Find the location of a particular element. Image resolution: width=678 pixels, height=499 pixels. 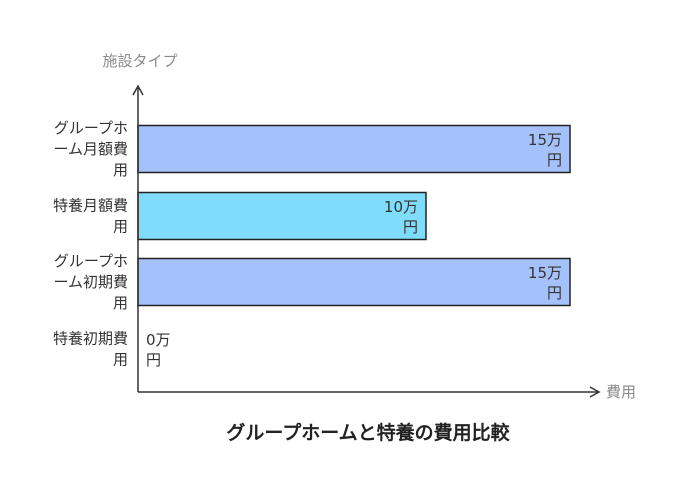

category-label-1: 特養月額費用 is located at coordinates (90, 216).